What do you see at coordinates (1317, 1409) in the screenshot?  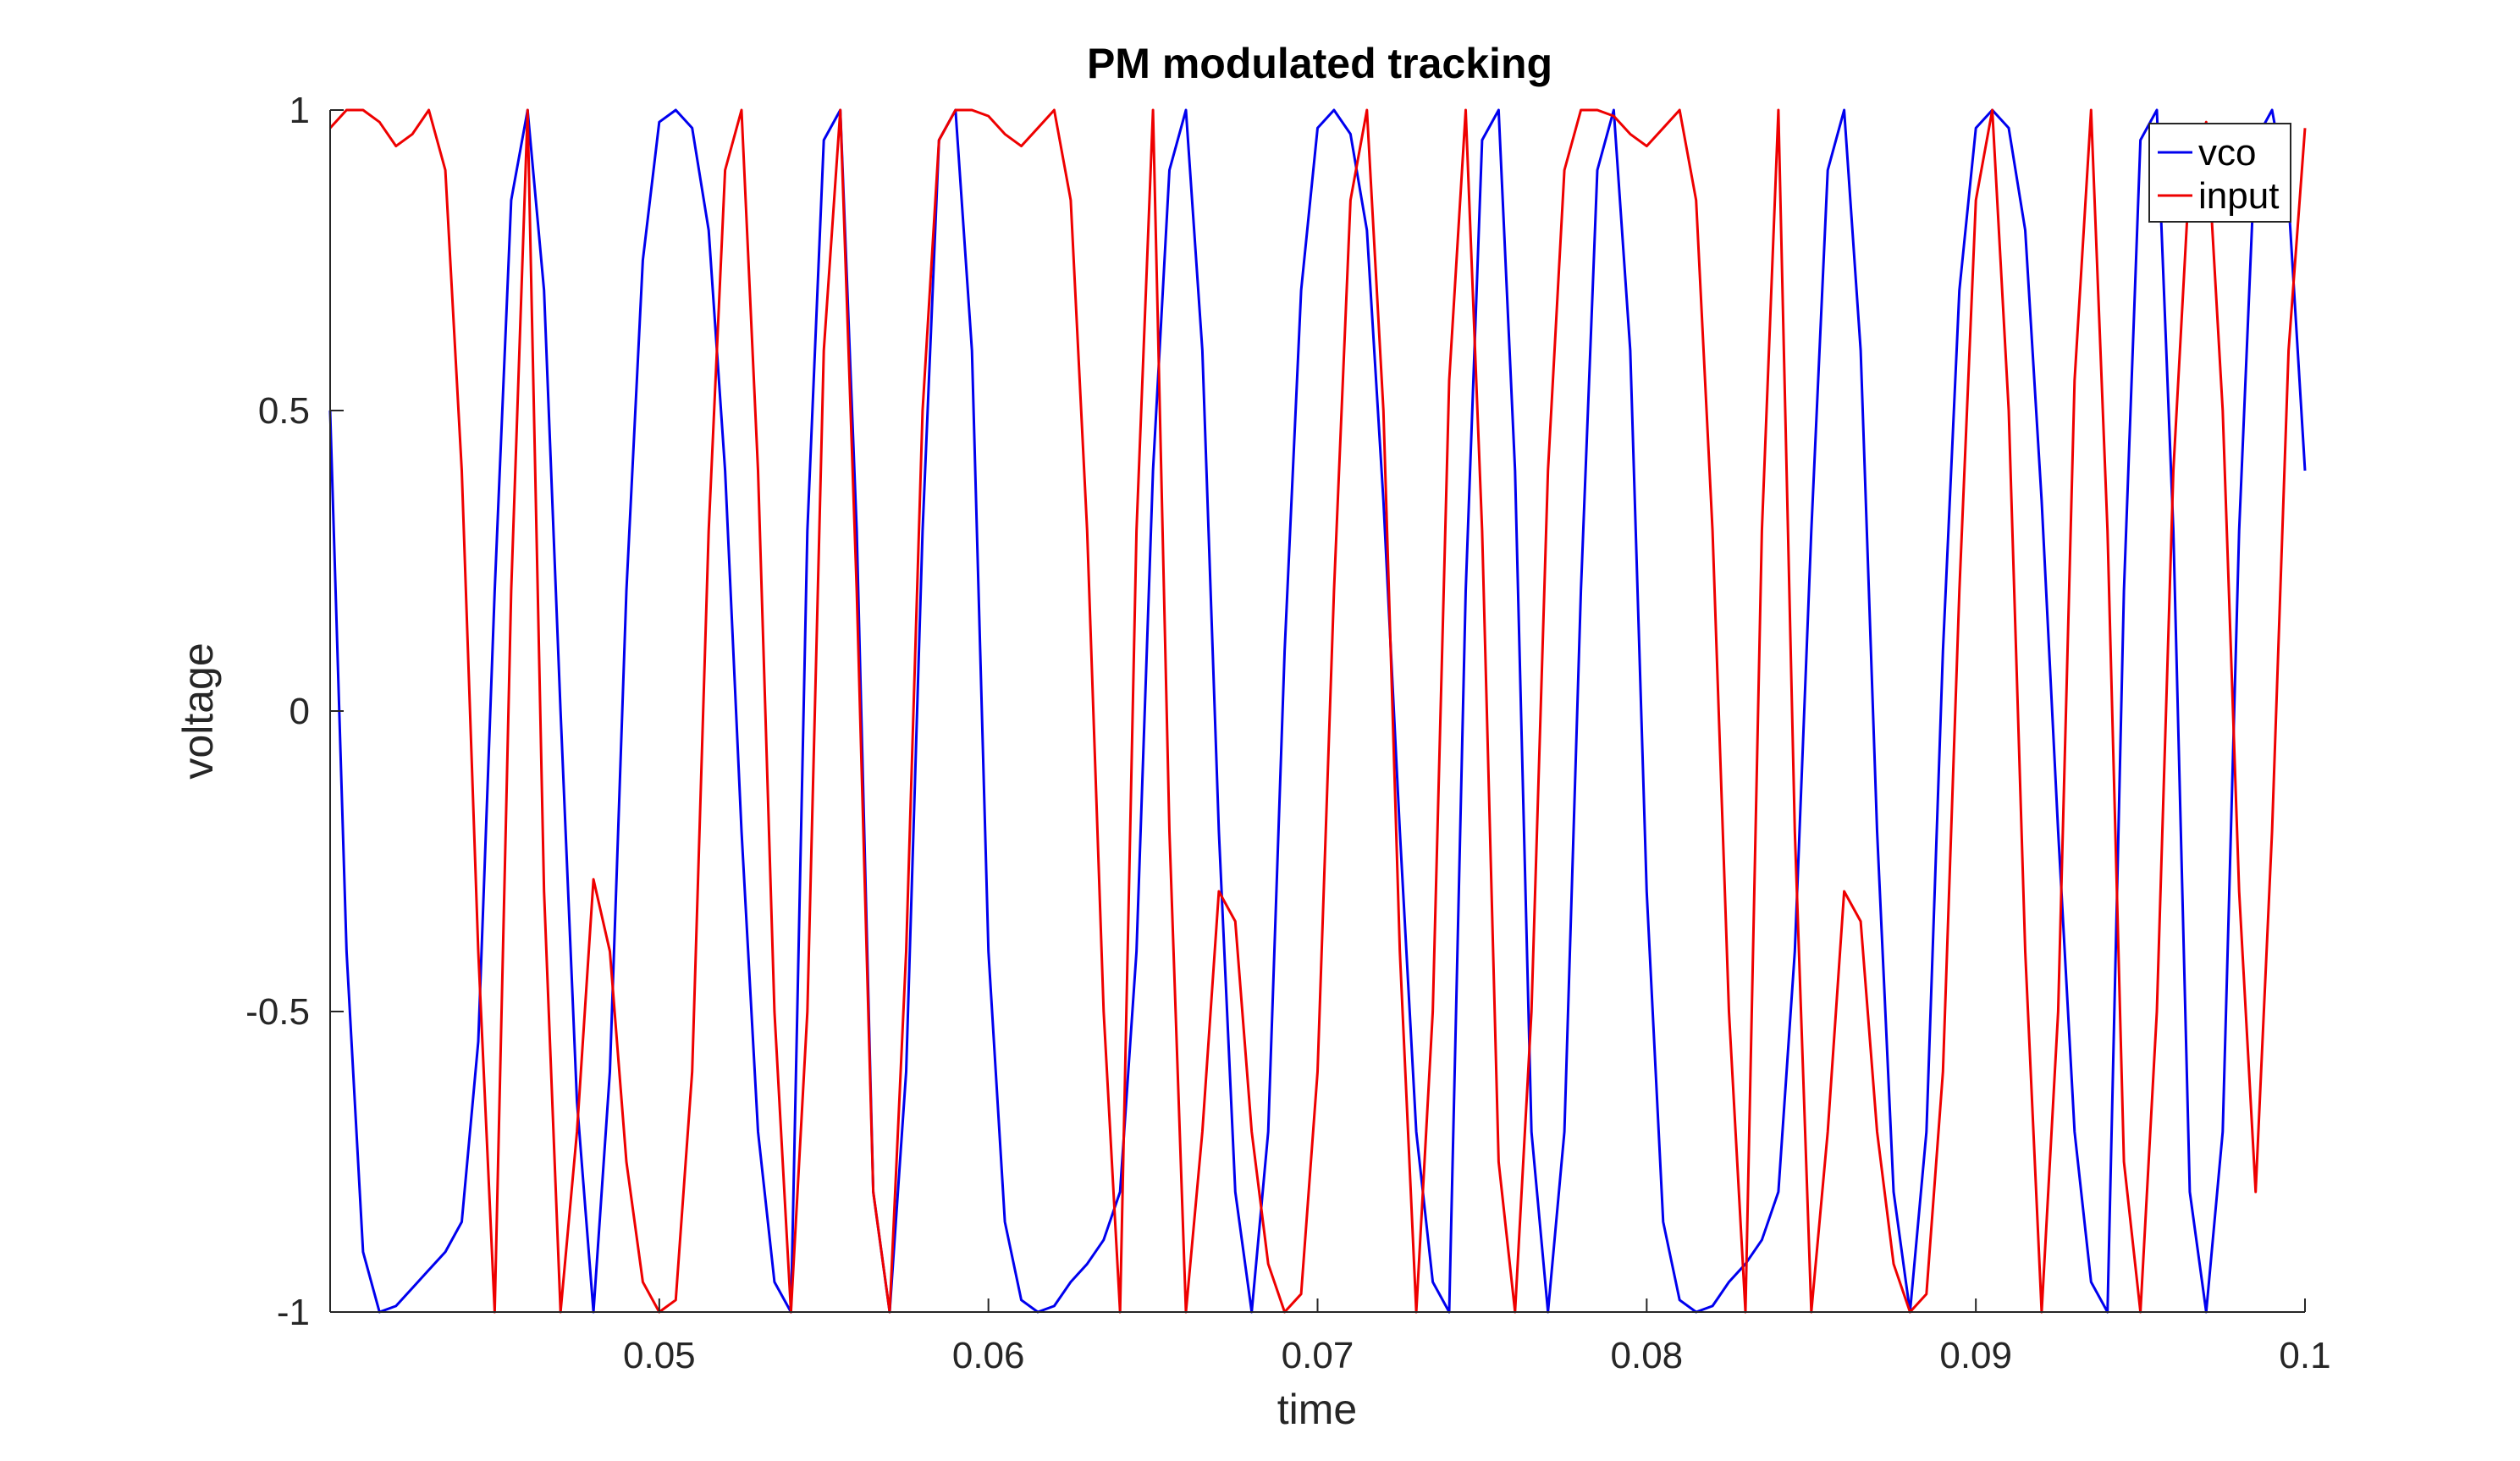 I see `x-axis-label: time` at bounding box center [1317, 1409].